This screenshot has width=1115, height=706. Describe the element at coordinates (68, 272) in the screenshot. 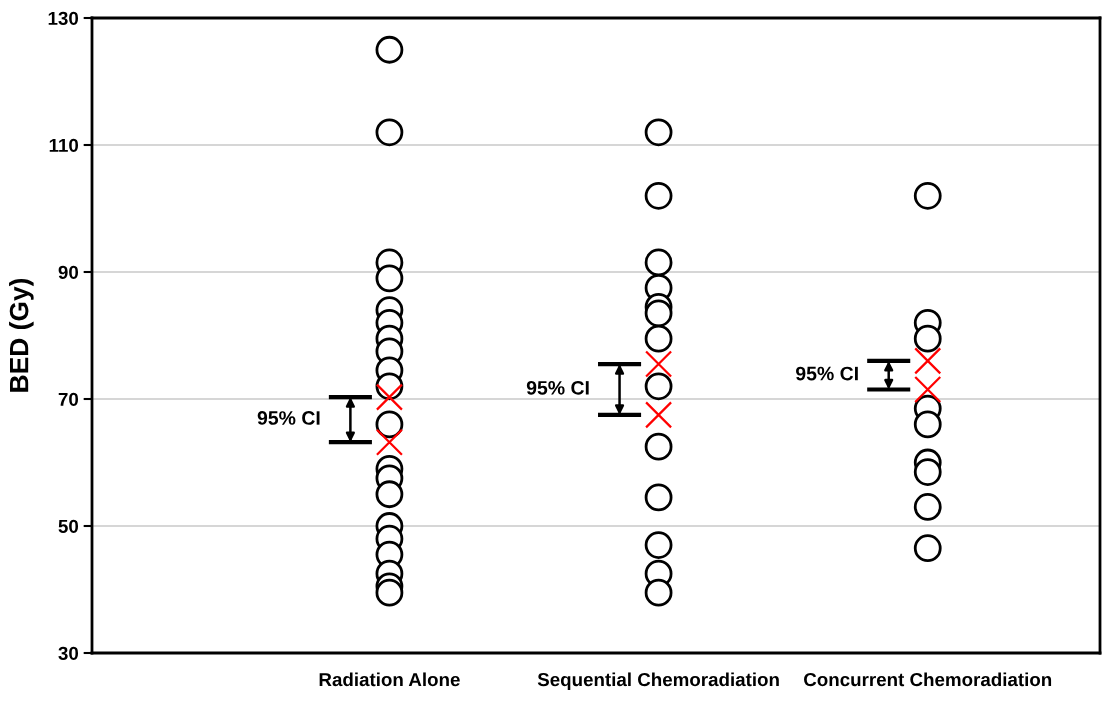

I see `y-tick-label: 90` at that location.